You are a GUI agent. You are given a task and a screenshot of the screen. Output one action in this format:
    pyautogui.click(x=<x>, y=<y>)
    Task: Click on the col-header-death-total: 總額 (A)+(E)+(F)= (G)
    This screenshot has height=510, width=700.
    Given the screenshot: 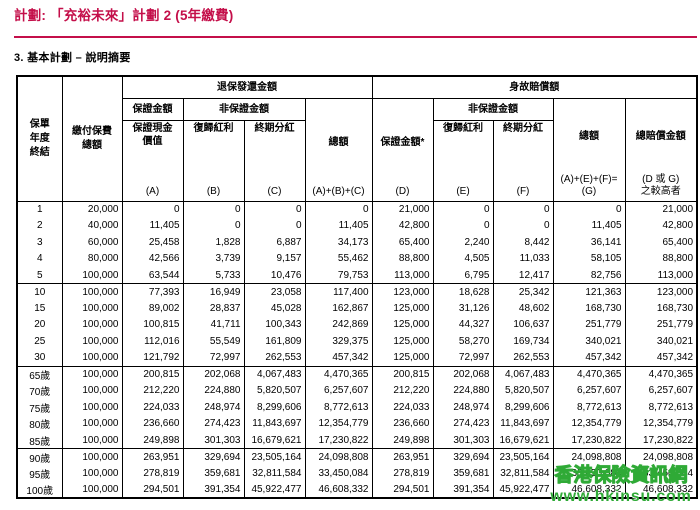 What is the action you would take?
    pyautogui.click(x=589, y=149)
    